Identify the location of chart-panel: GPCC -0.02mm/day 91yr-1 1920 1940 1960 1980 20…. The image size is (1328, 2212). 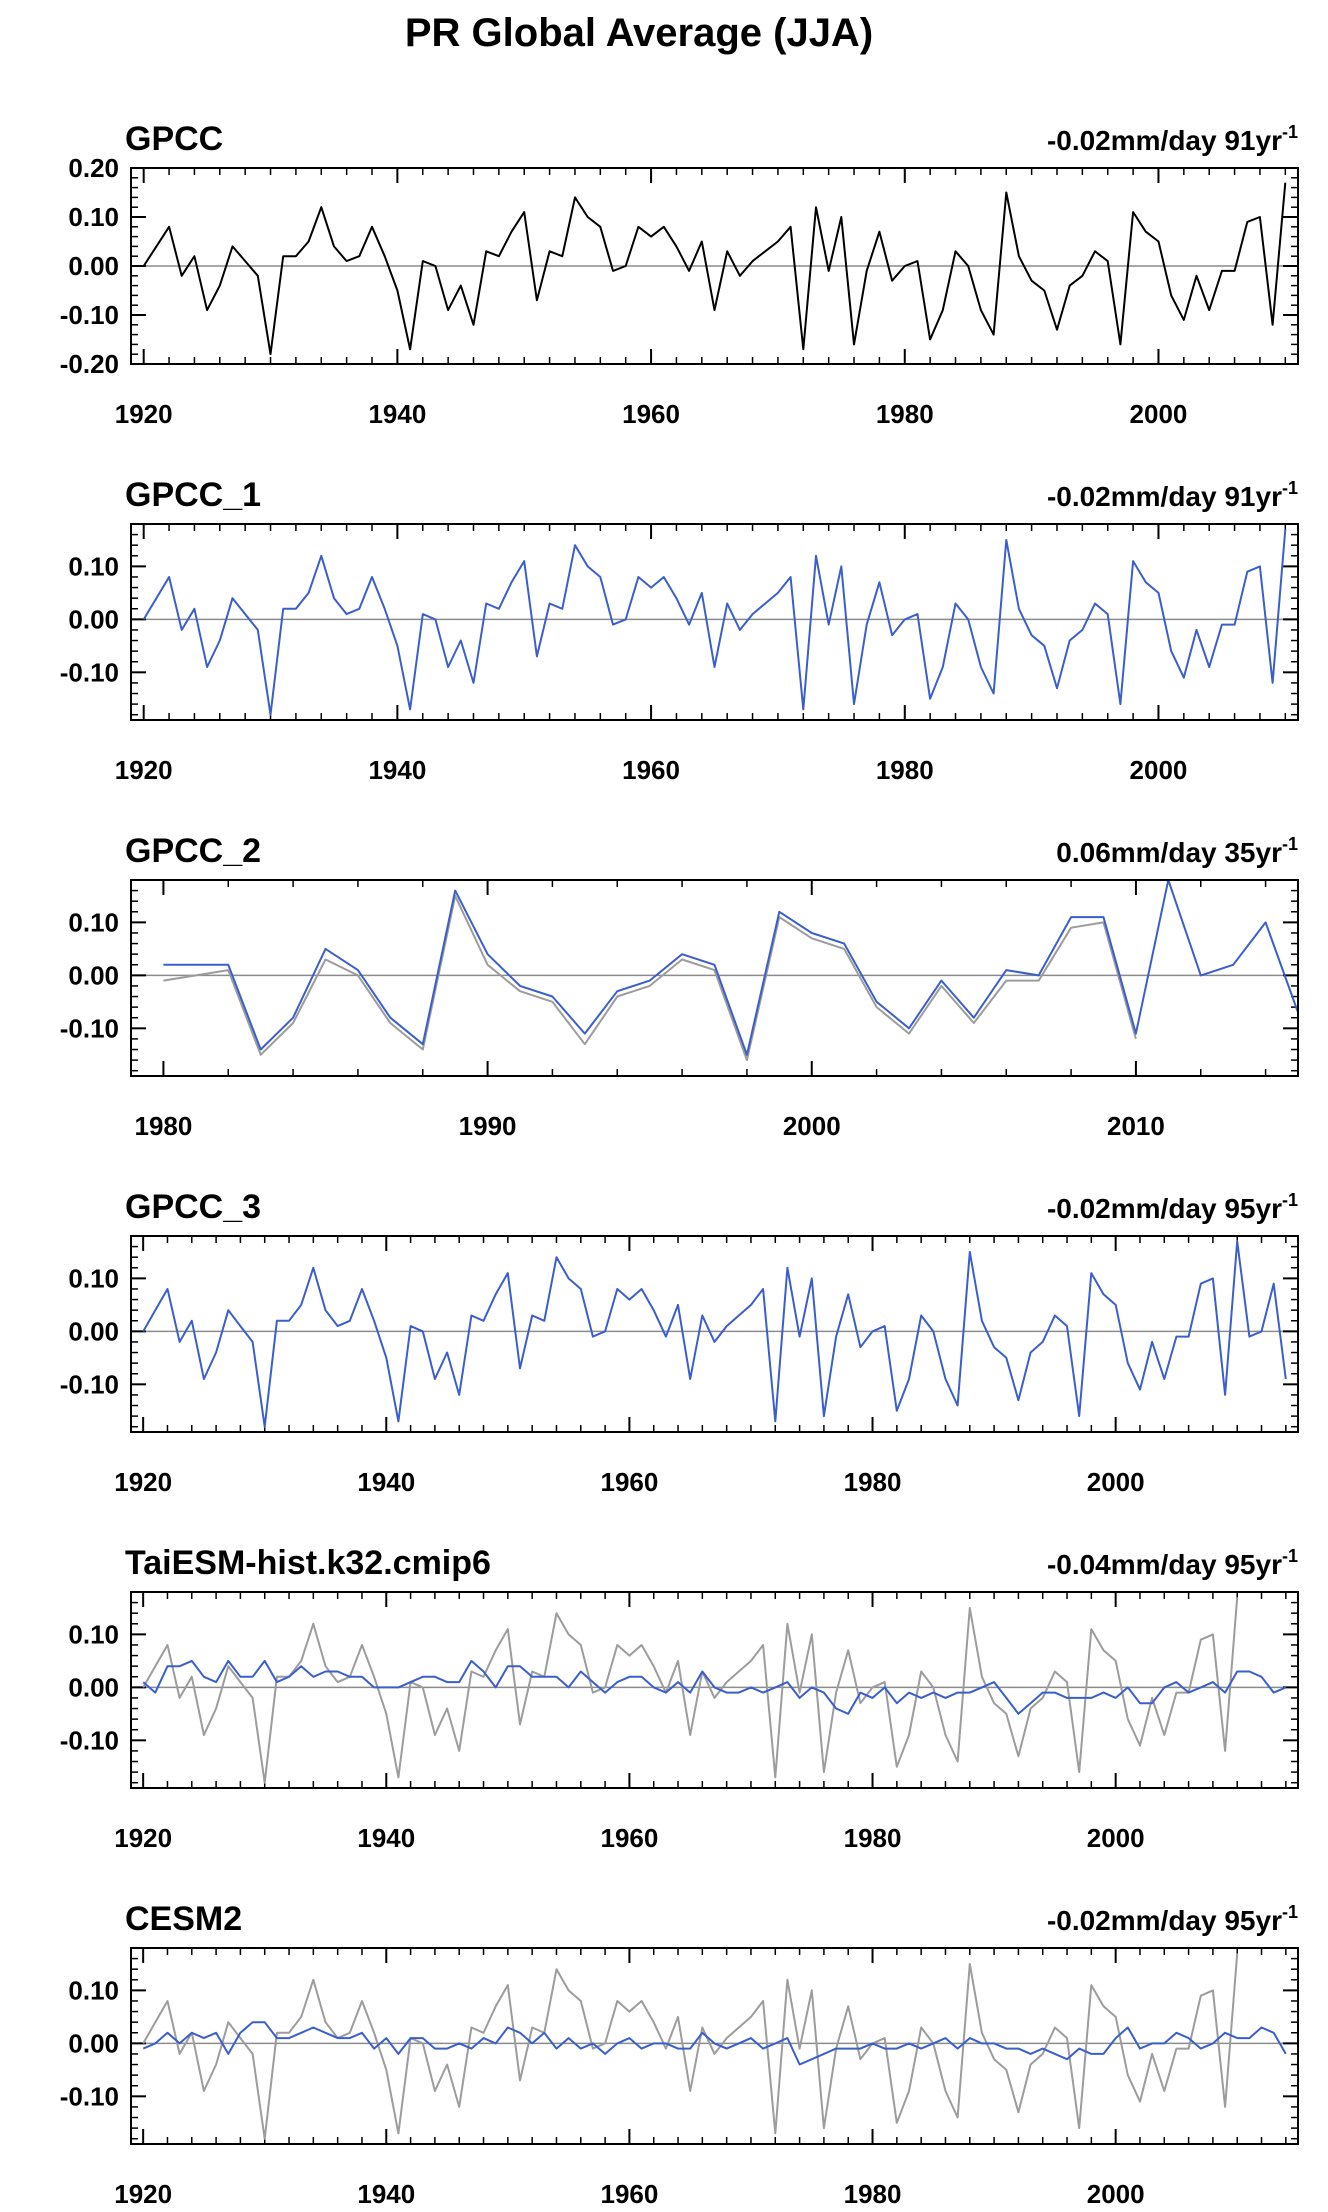
(679, 274).